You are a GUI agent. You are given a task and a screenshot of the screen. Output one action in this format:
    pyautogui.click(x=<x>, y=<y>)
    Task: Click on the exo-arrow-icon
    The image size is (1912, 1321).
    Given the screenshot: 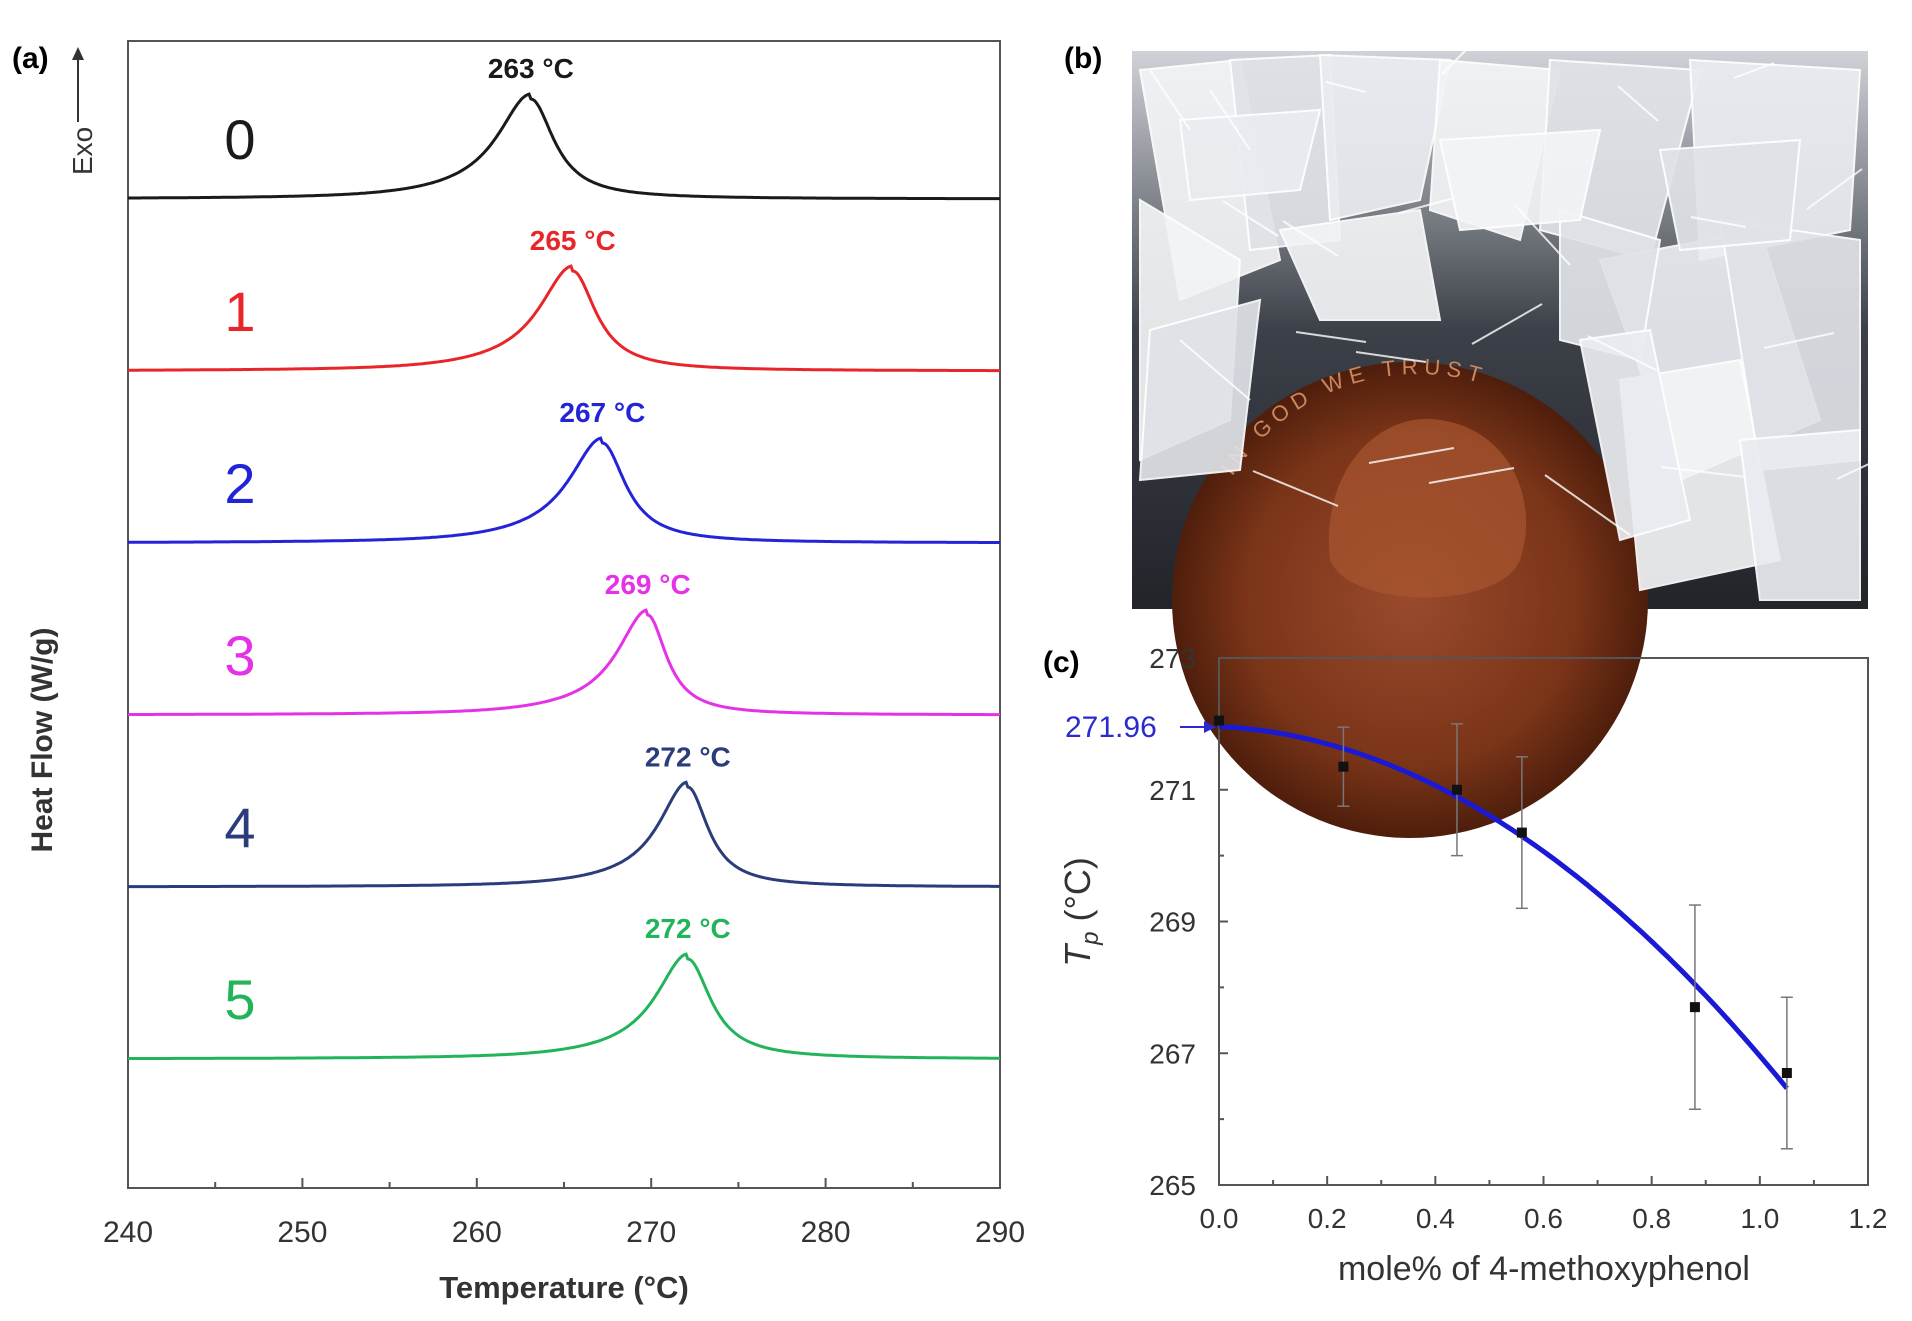 What is the action you would take?
    pyautogui.click(x=78, y=84)
    